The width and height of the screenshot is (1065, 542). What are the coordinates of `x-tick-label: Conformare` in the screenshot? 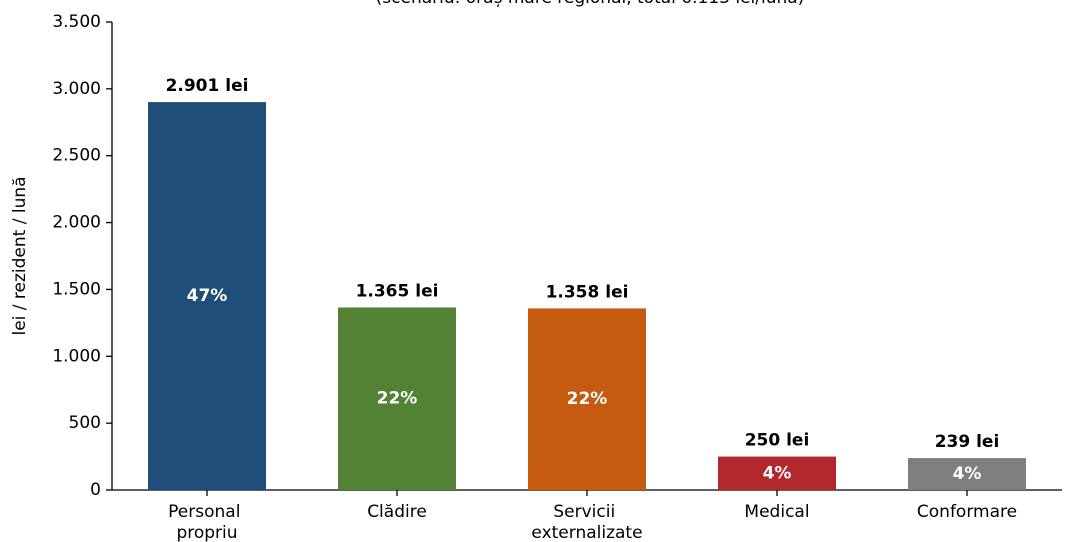 It's located at (967, 512).